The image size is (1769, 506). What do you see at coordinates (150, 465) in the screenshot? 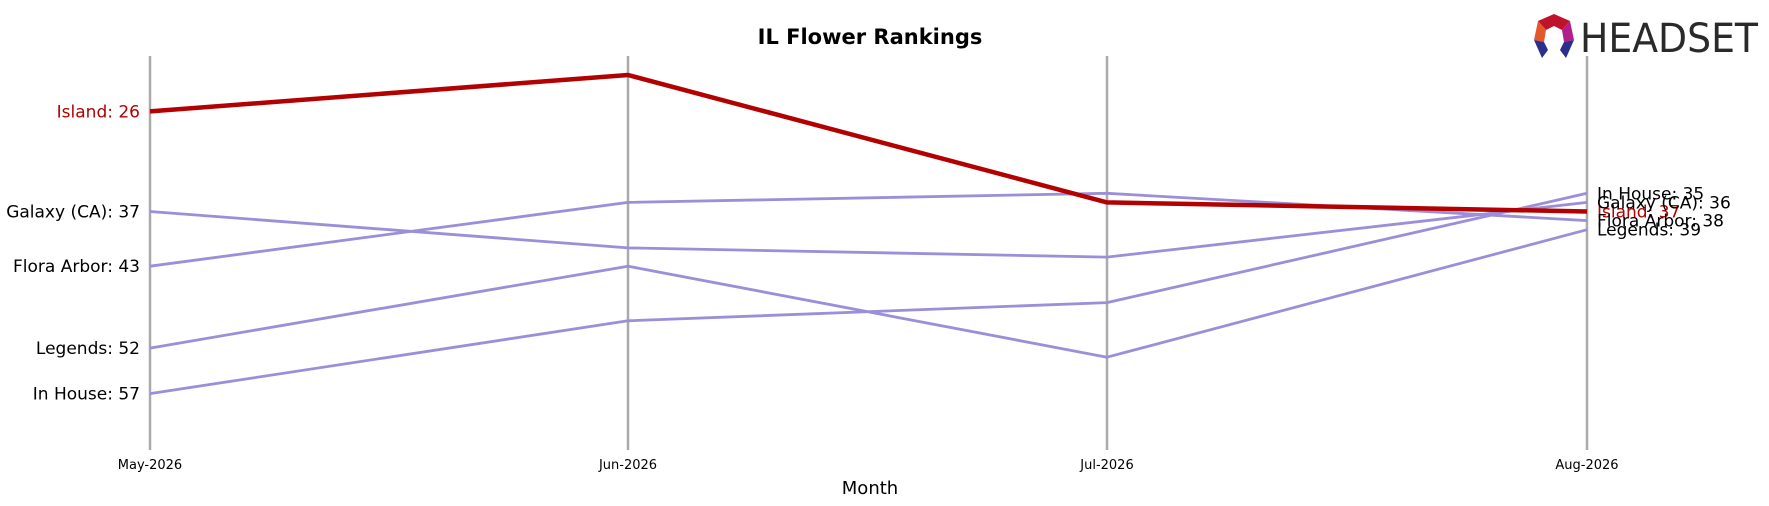
I see `x-tick-label: May-2026` at bounding box center [150, 465].